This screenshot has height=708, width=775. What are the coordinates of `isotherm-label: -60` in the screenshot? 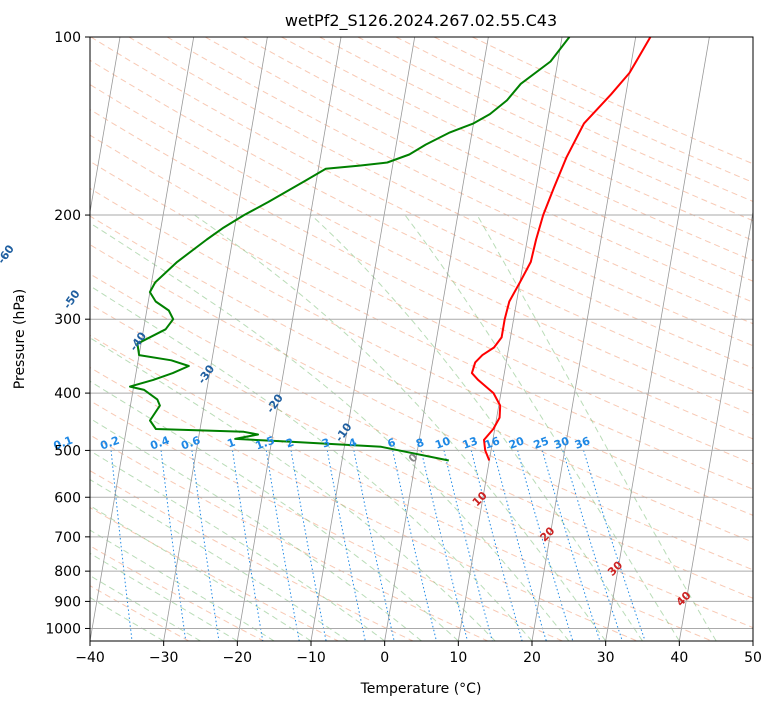 It's located at (8, 254).